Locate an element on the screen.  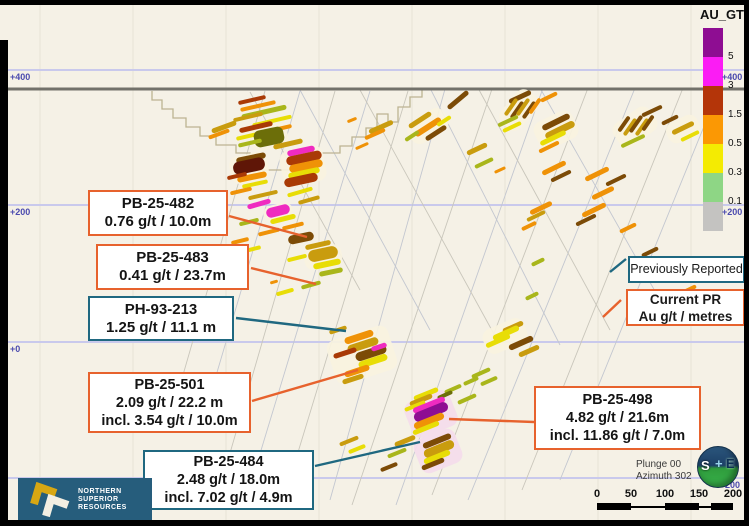
elevation-label-left: +0 is located at coordinates (15, 349).